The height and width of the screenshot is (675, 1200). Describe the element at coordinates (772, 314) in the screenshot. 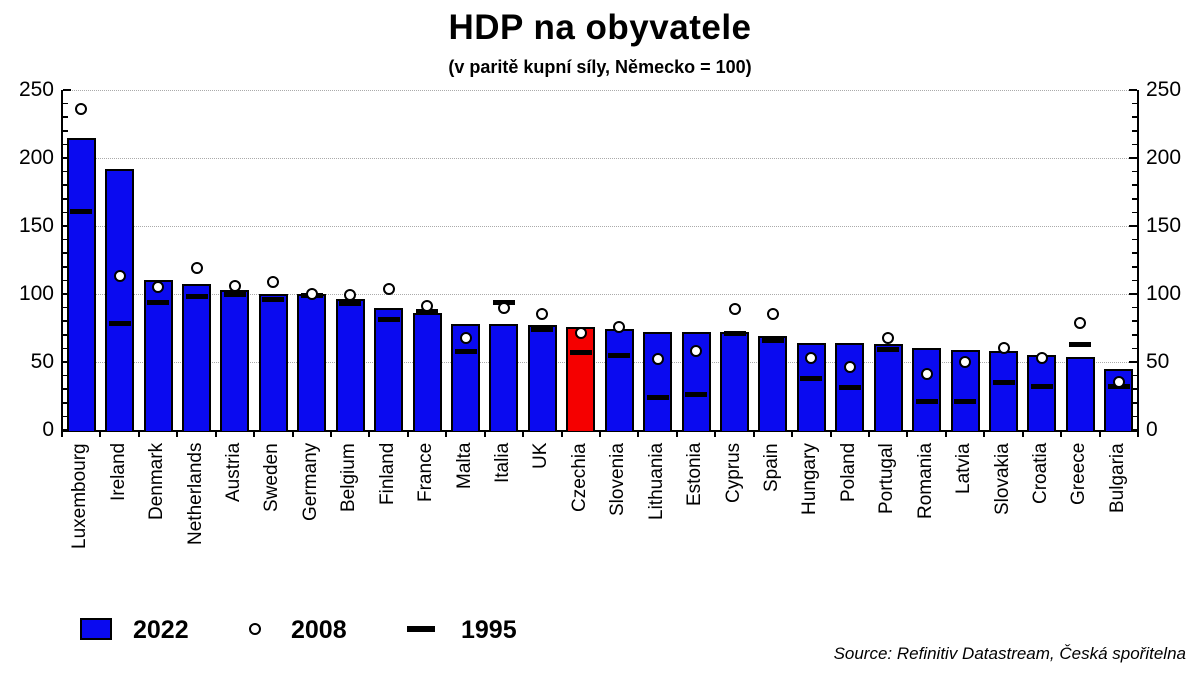

I see `marker-2008-spain` at that location.